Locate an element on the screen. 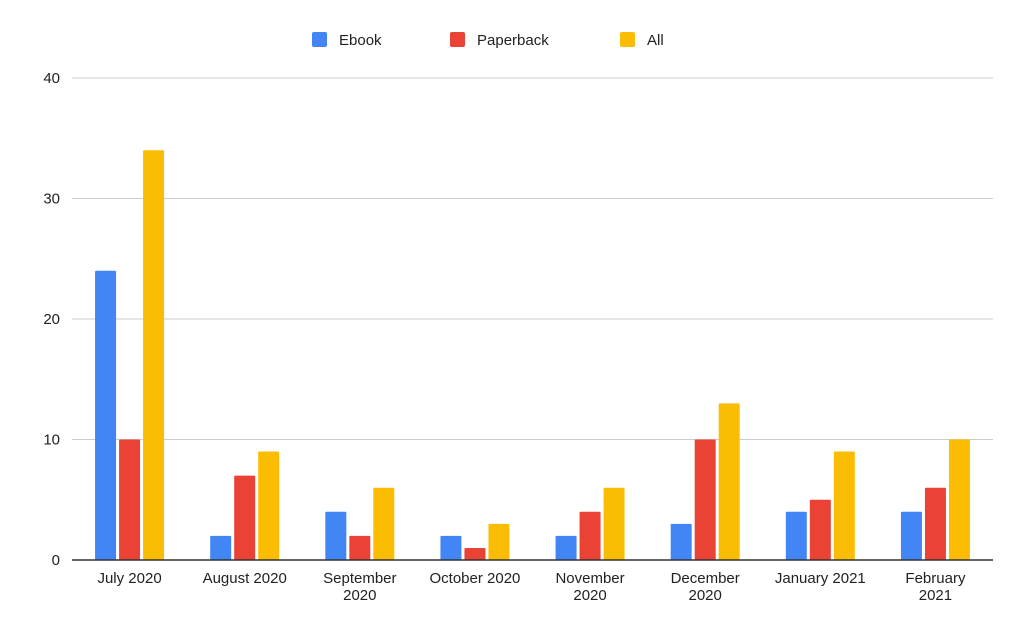 Image resolution: width=1024 pixels, height=634 pixels. x-tick-label: September is located at coordinates (359, 578).